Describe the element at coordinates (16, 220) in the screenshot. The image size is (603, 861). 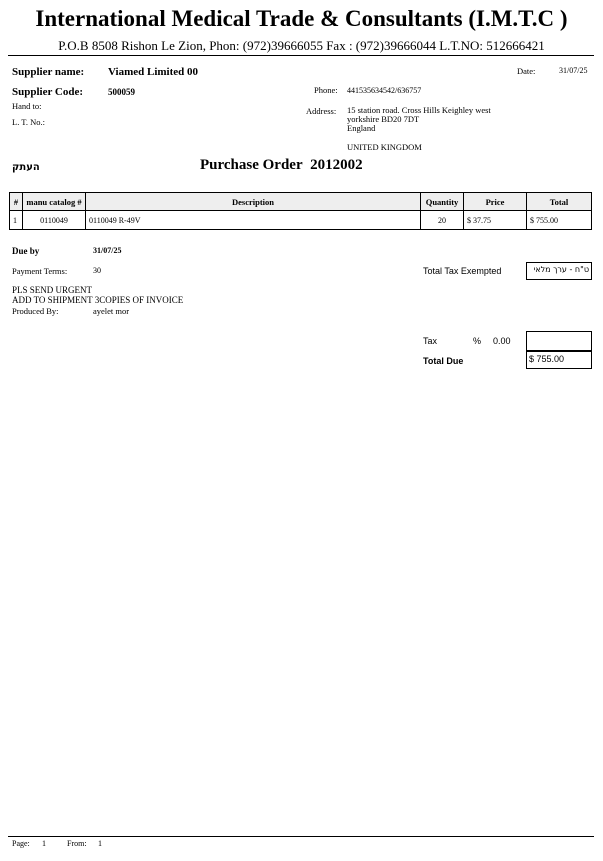
I see `cell-index: 1` at that location.